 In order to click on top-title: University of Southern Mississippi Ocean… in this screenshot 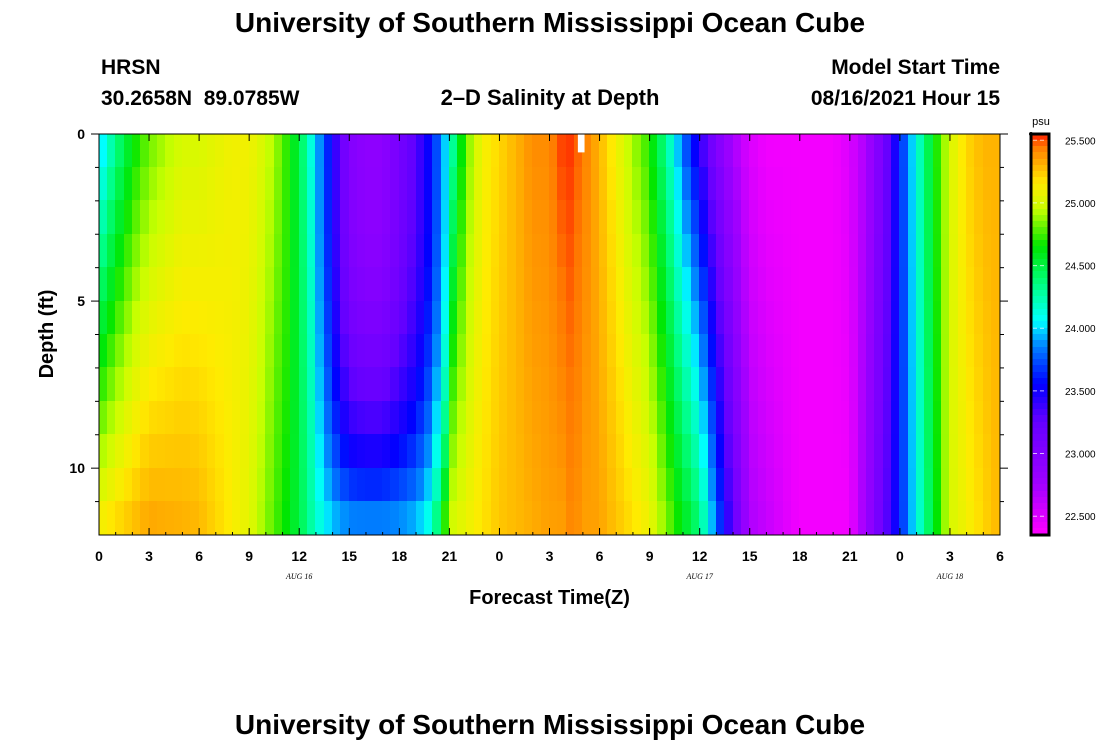, I will do `click(550, 22)`.